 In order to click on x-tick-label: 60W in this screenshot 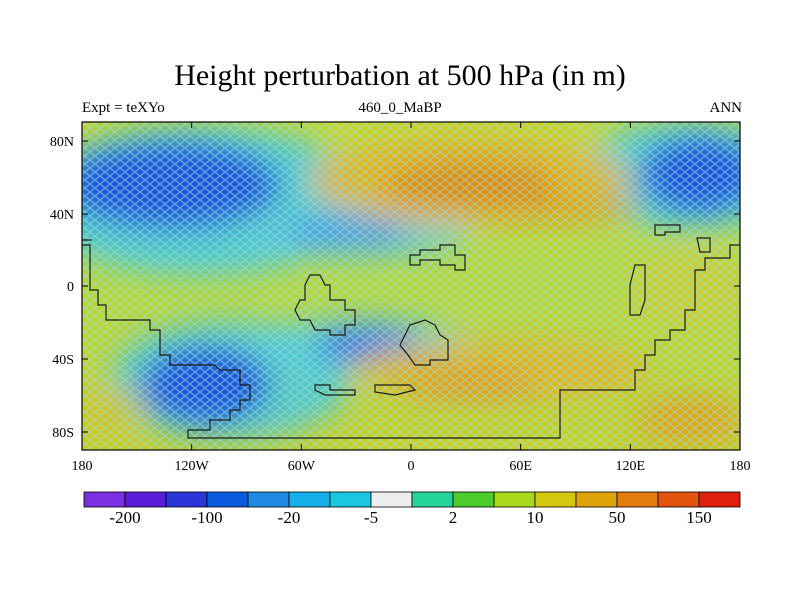, I will do `click(302, 466)`.